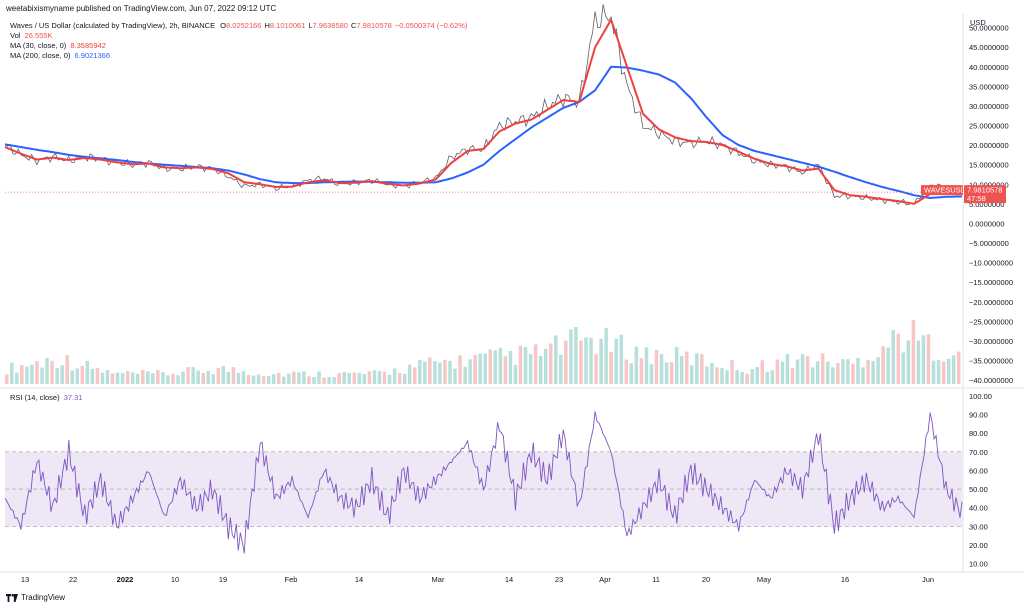 Image resolution: width=1024 pixels, height=607 pixels. What do you see at coordinates (285, 25) in the screenshot?
I see `legend-ohlc-h: H8.1010061` at bounding box center [285, 25].